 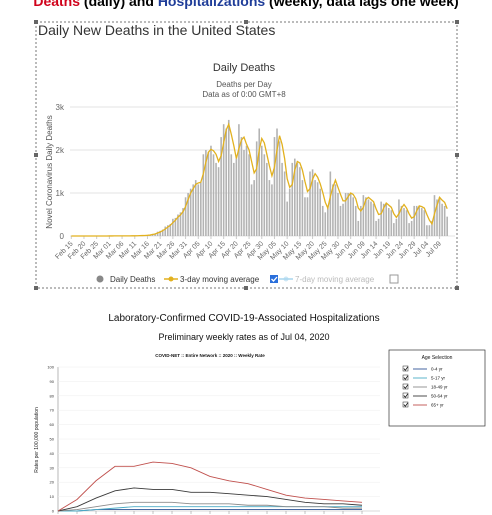 What do you see at coordinates (335, 279) in the screenshot?
I see `legend-label: 7-day moving average` at bounding box center [335, 279].